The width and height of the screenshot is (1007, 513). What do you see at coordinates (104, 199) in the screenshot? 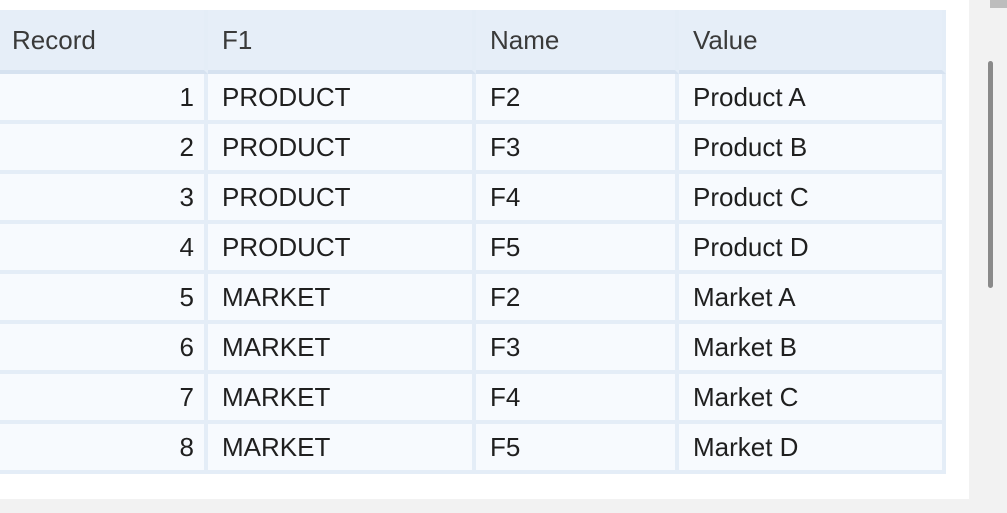
I see `cell-record: 3` at bounding box center [104, 199].